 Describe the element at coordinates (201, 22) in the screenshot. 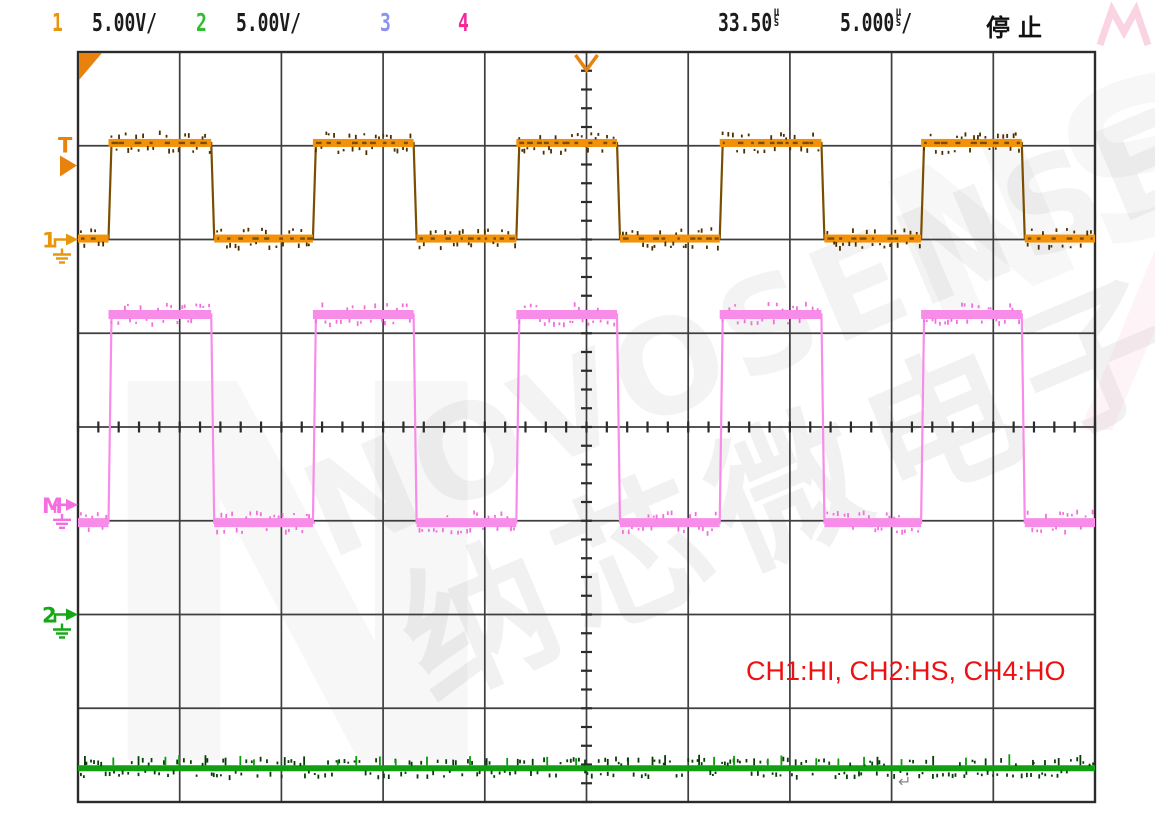

I see `ch2-number: 2` at that location.